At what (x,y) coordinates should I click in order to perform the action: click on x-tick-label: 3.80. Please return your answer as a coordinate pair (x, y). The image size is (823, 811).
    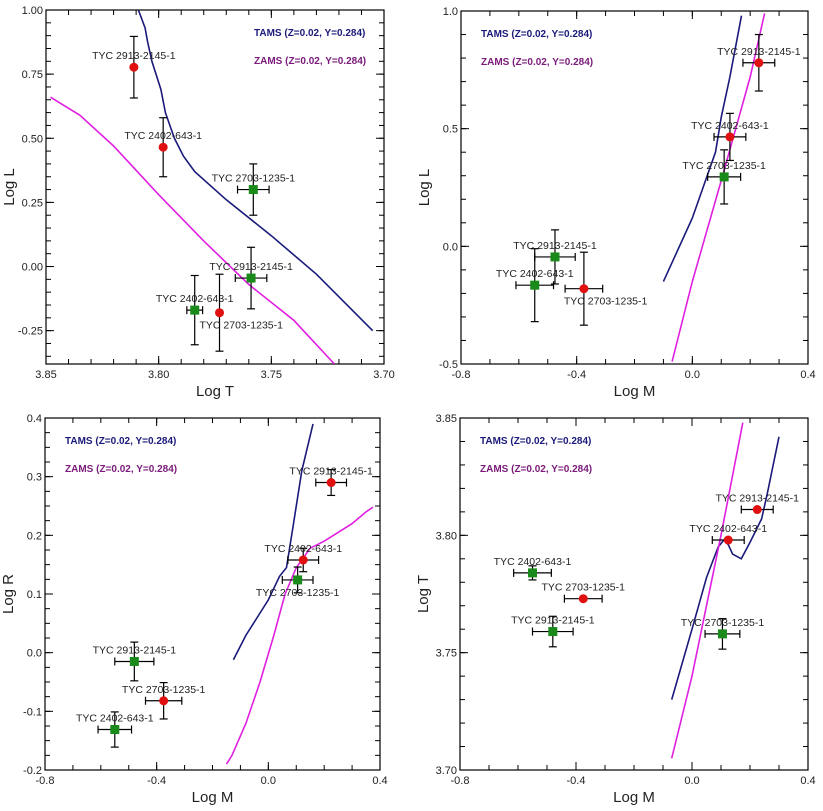
    Looking at the image, I should click on (158, 375).